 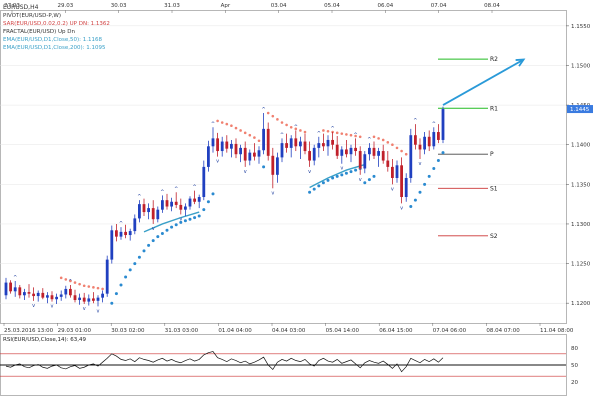 What do you see at coordinates (224, 362) in the screenshot?
I see `rsi-line` at bounding box center [224, 362].